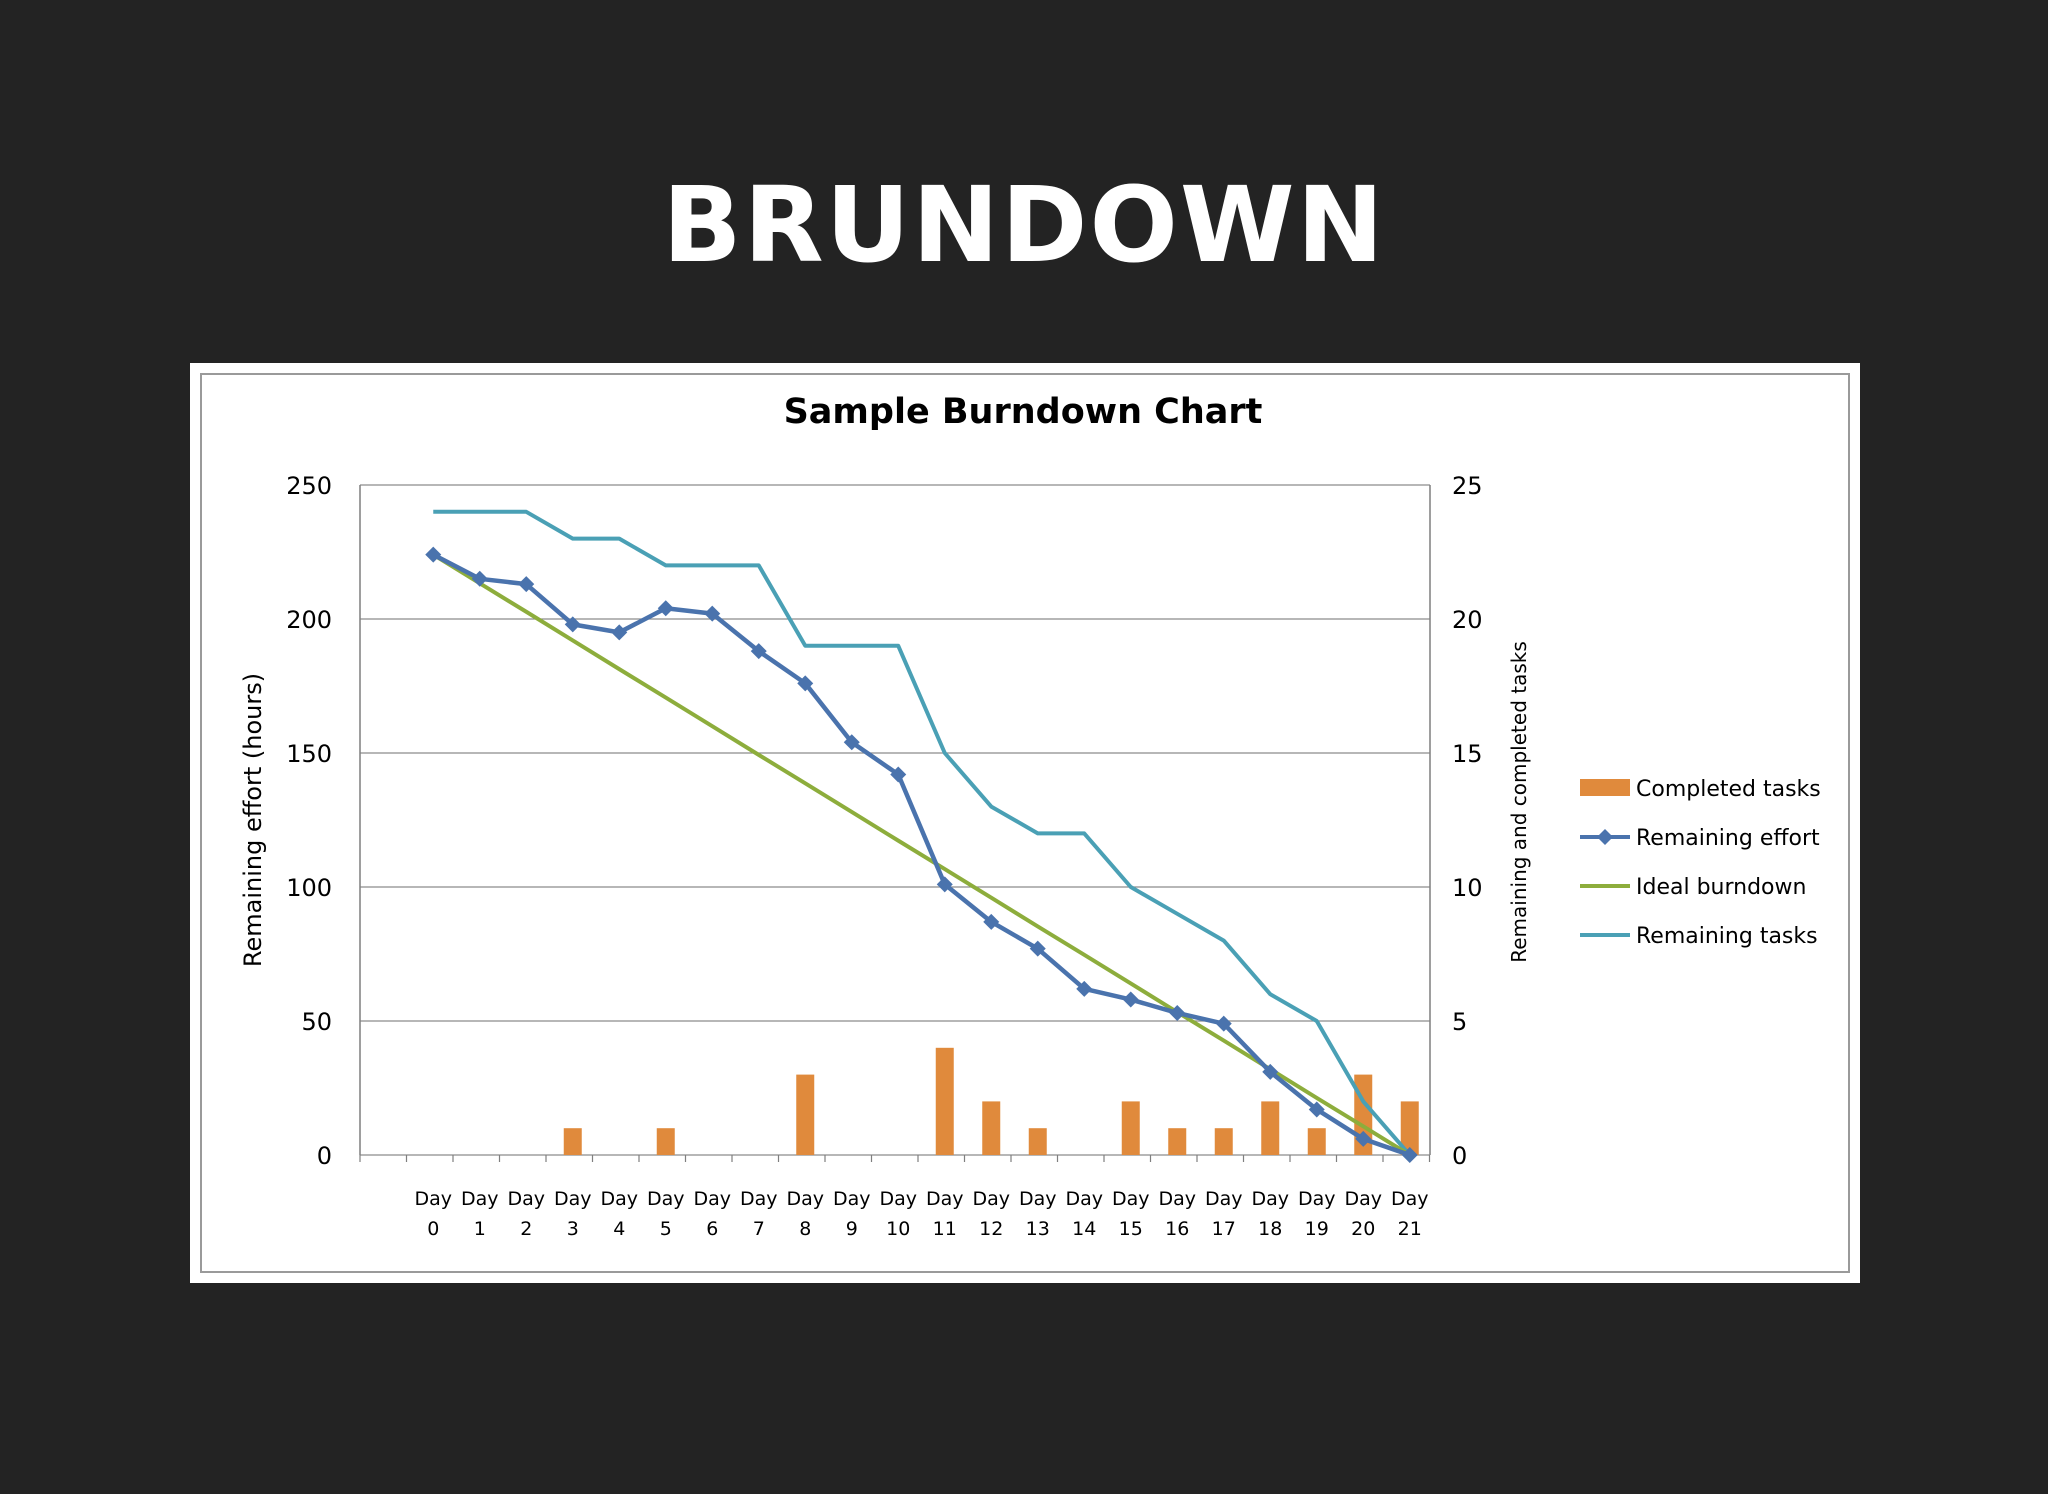  Describe the element at coordinates (1519, 802) in the screenshot. I see `y-right-axis-title: Remaining and completed tasks` at that location.